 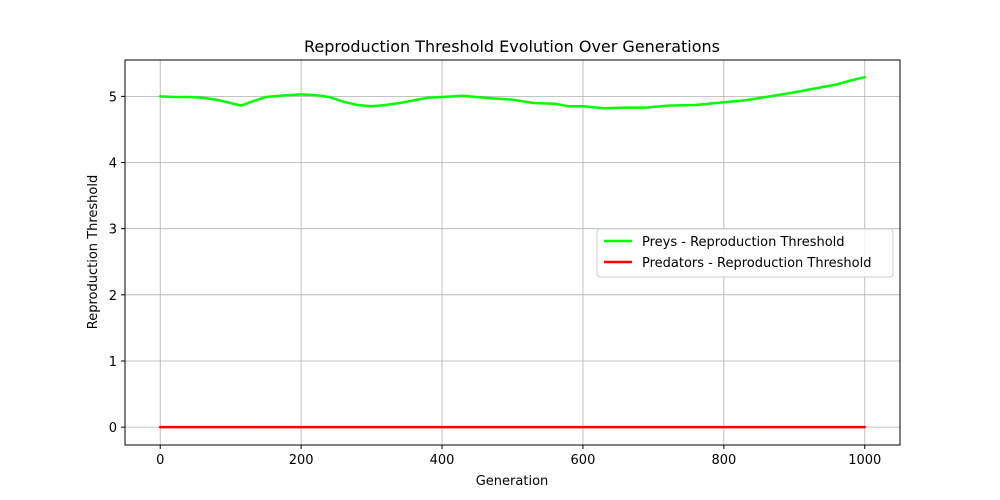 I want to click on y-tick-label: 0, so click(x=113, y=428).